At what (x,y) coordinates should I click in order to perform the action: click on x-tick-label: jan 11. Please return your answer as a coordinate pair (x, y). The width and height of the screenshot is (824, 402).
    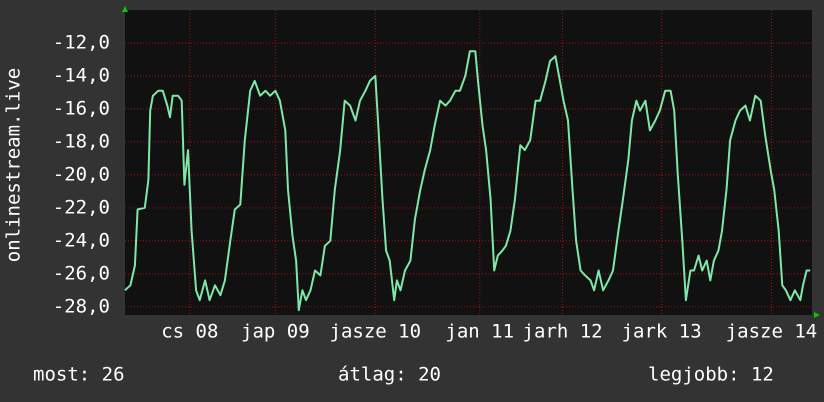
    Looking at the image, I should click on (479, 332).